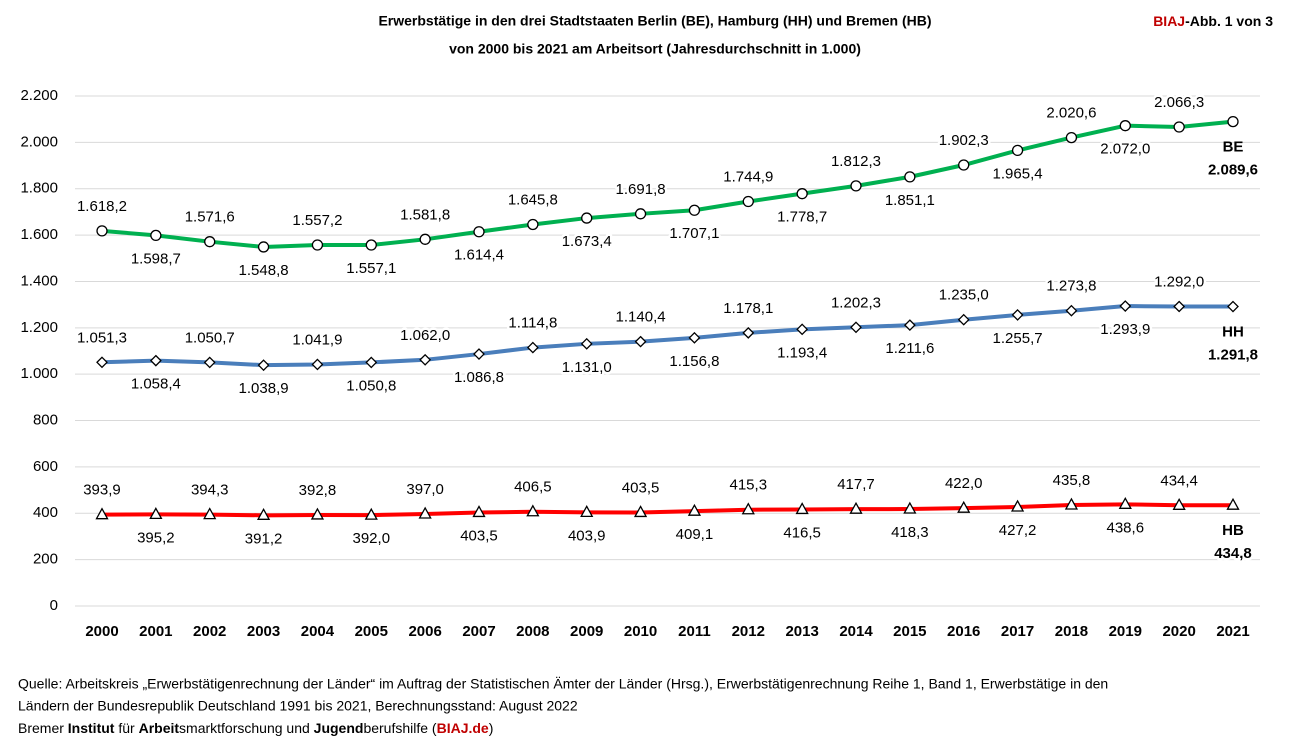 The image size is (1289, 752). I want to click on x-tick-label: 2008, so click(532, 631).